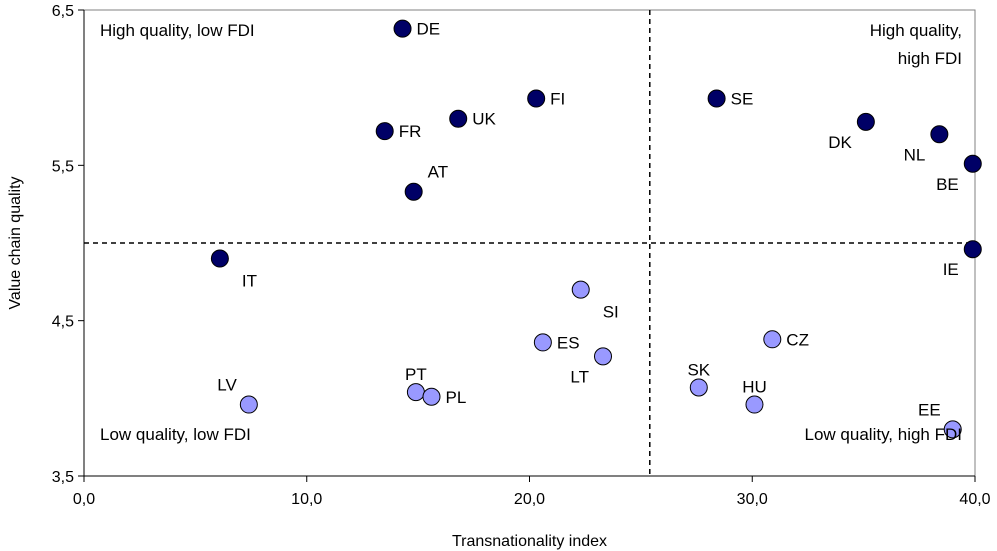  What do you see at coordinates (939, 134) in the screenshot?
I see `data-point-nl` at bounding box center [939, 134].